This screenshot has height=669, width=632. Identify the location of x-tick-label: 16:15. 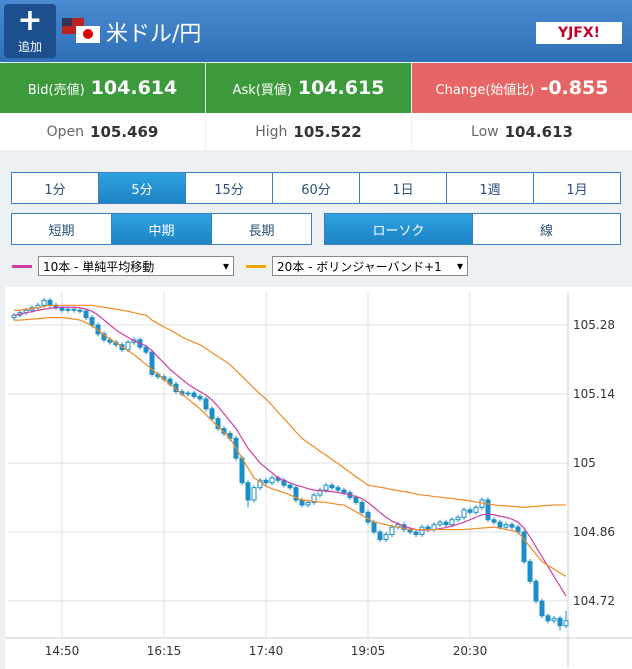
(164, 651).